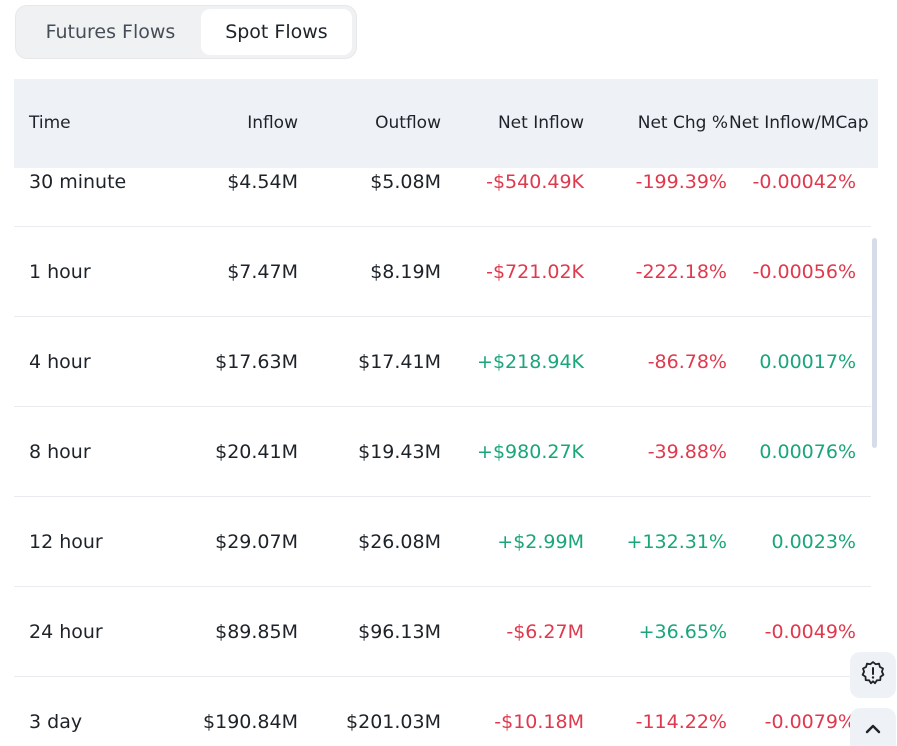 The width and height of the screenshot is (897, 746). I want to click on cell-net-inflow: +$2.99M, so click(540, 542).